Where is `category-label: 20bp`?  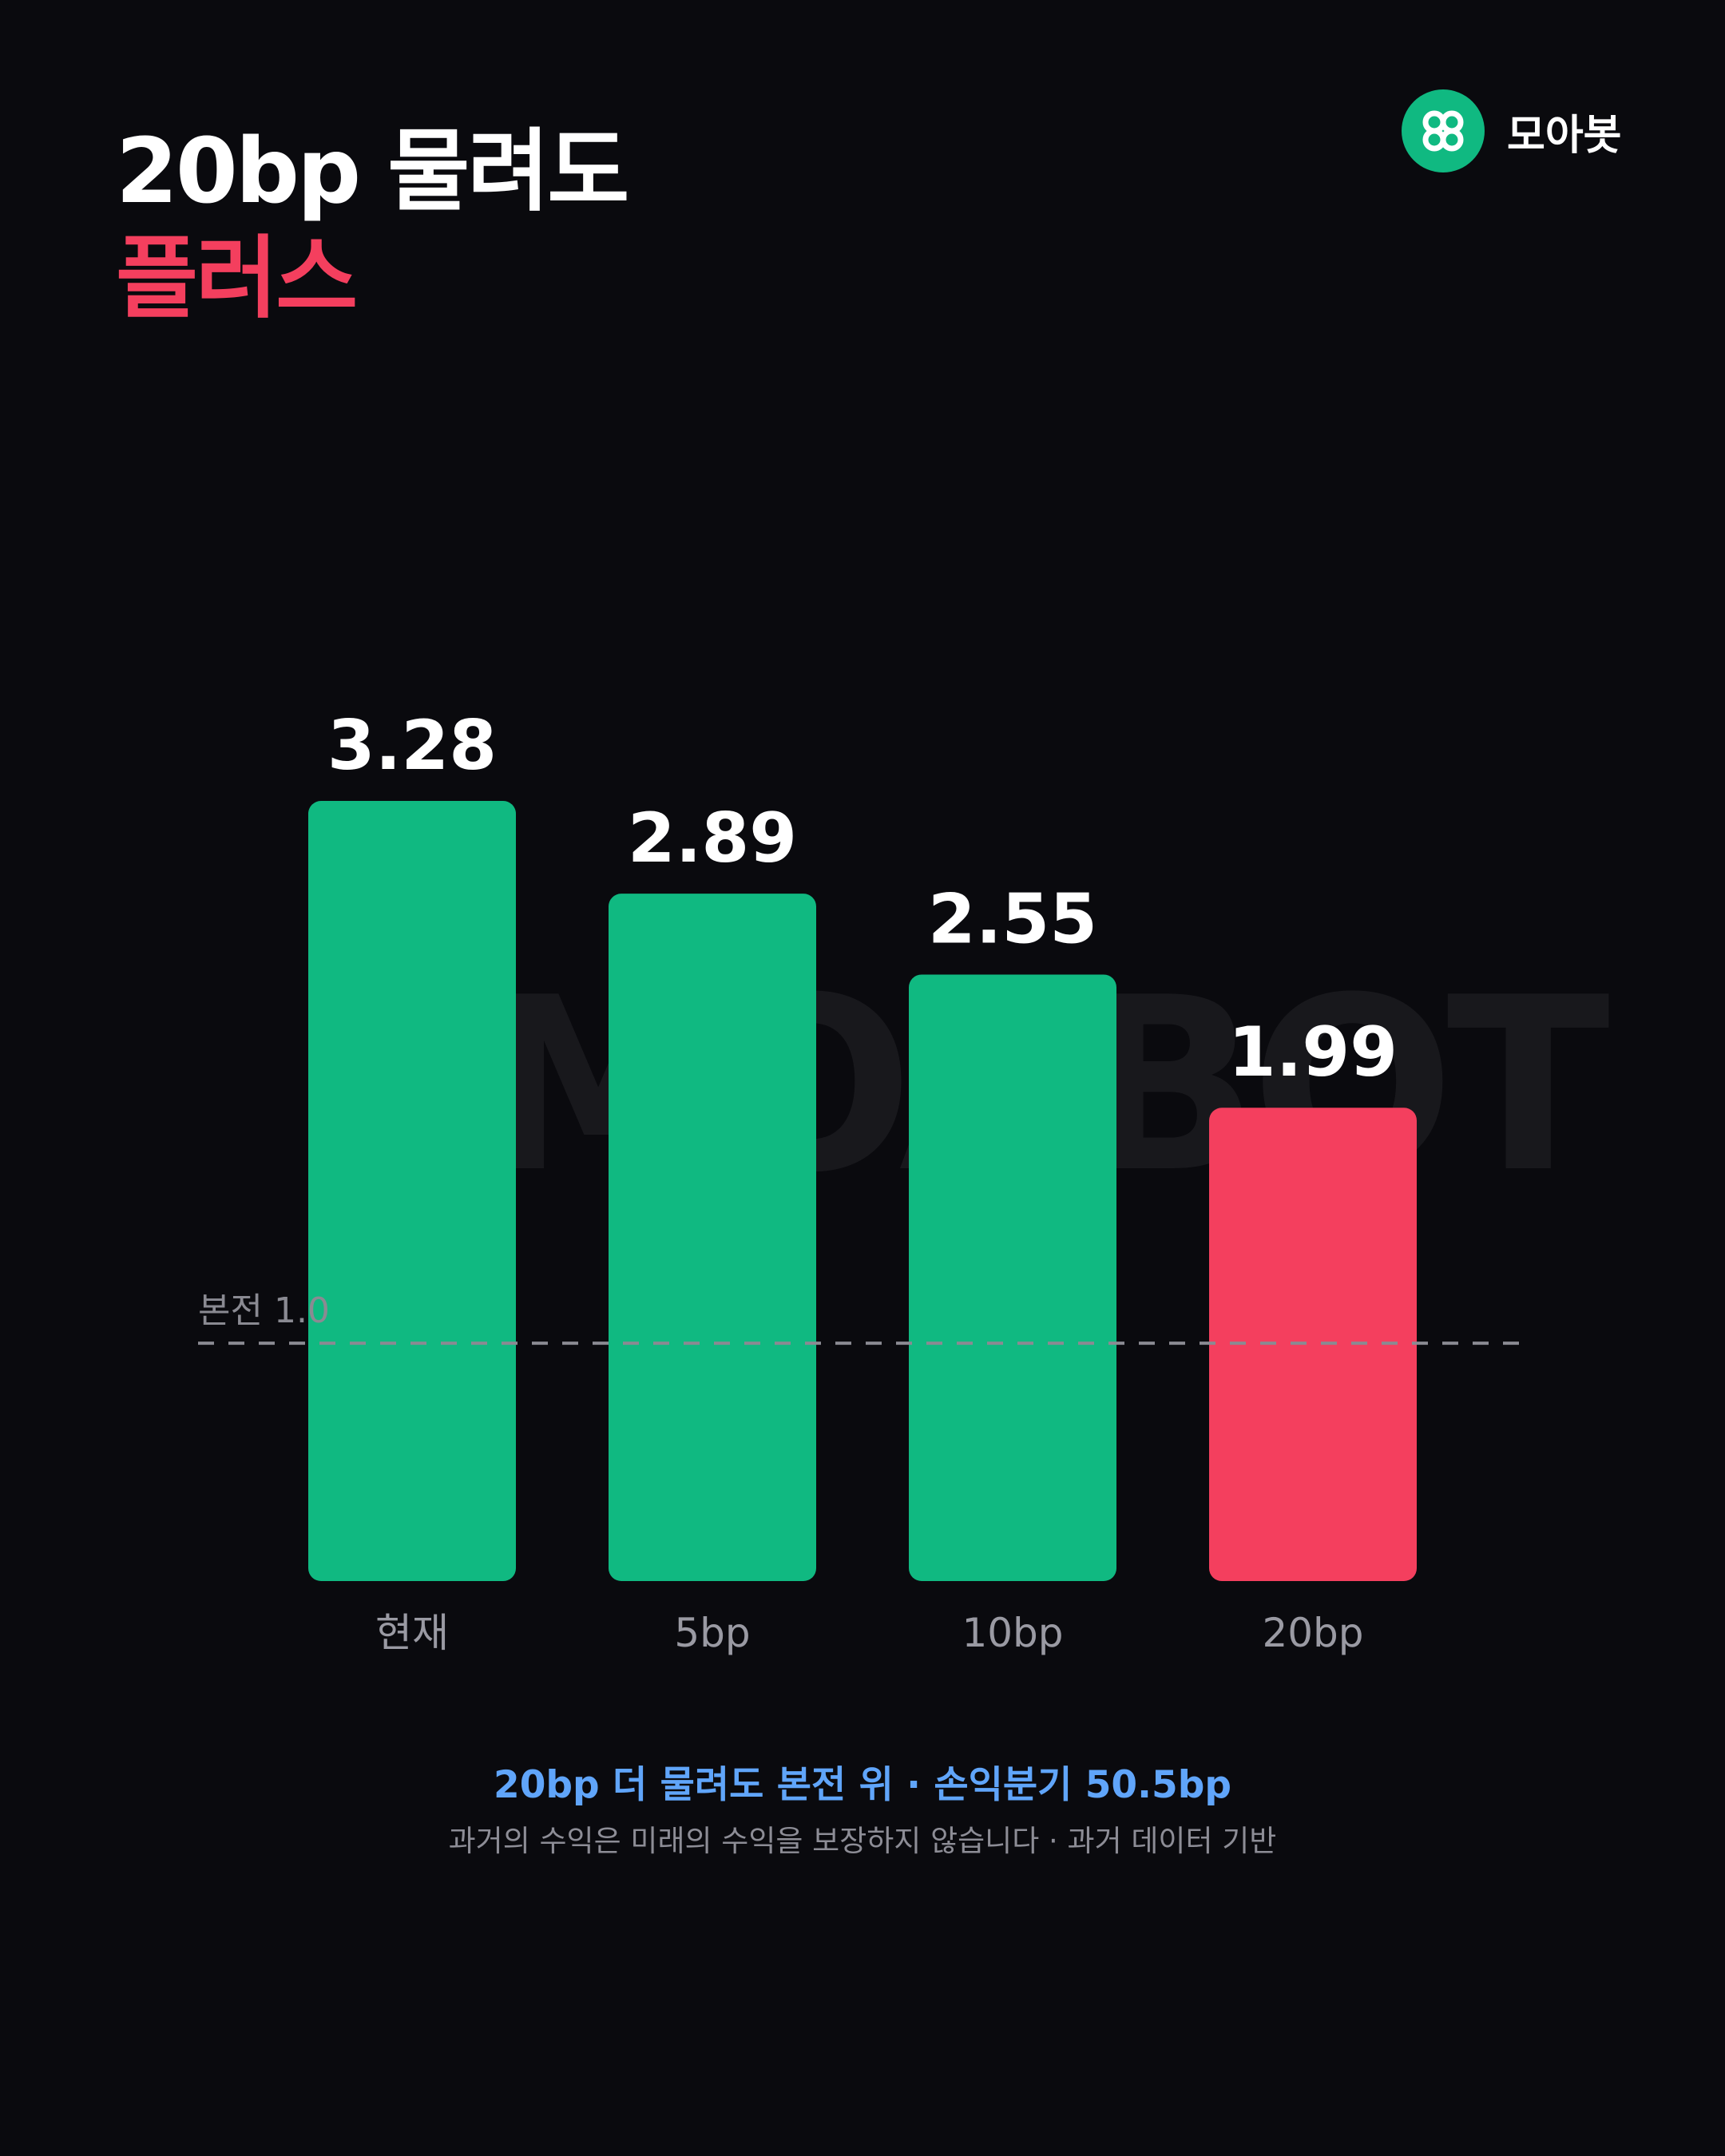
category-label: 20bp is located at coordinates (1312, 1633).